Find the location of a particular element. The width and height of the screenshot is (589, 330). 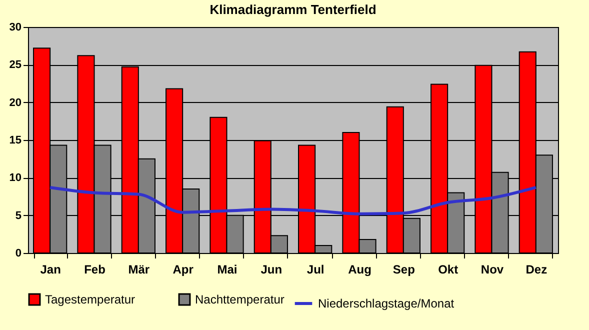

y-tick-label: 20 is located at coordinates (15, 102).